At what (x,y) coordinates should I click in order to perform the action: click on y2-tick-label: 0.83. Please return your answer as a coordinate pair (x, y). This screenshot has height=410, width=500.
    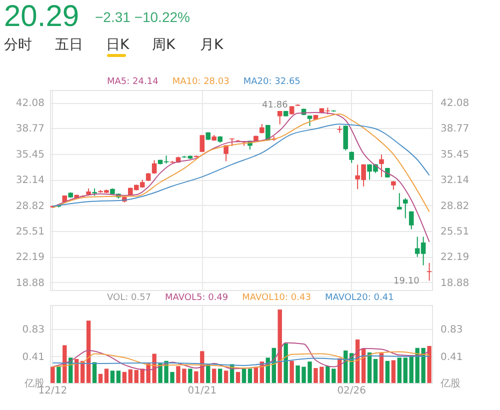
    Looking at the image, I should click on (451, 330).